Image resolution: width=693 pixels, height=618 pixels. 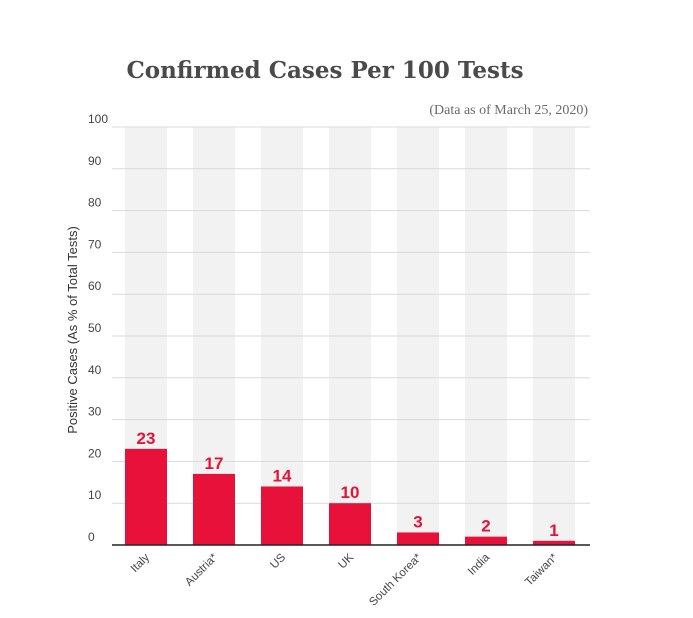 I want to click on category-label: Italy, so click(x=141, y=563).